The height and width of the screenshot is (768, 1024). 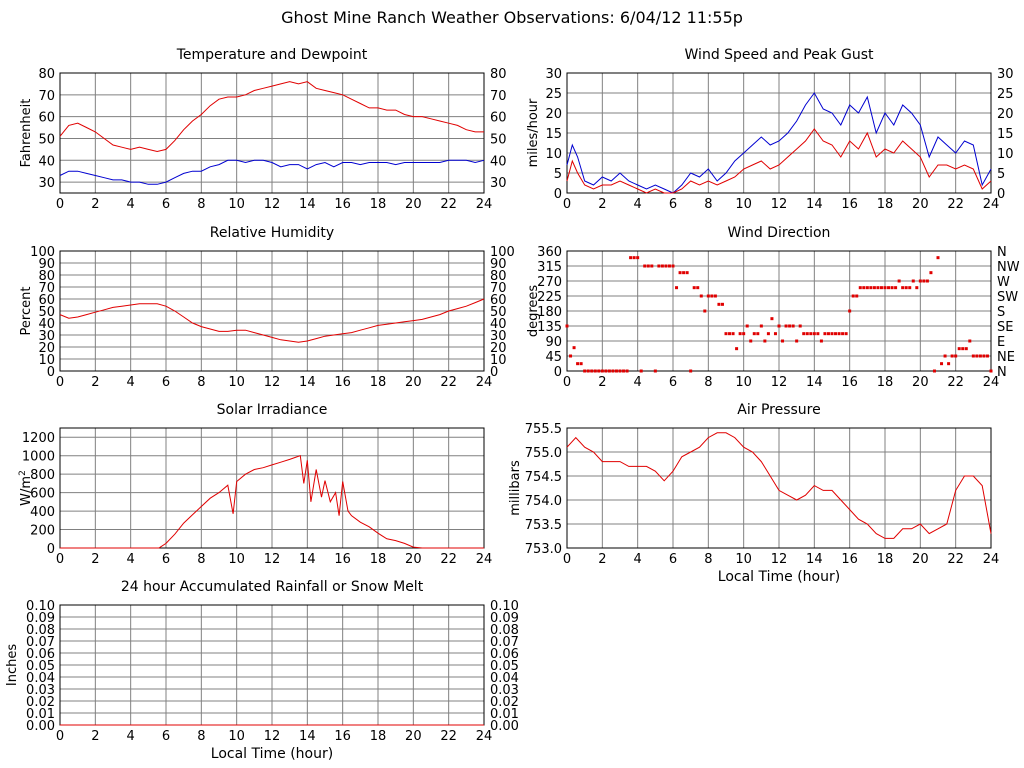 What do you see at coordinates (26, 133) in the screenshot?
I see `y-axis-label: Fahrenheit` at bounding box center [26, 133].